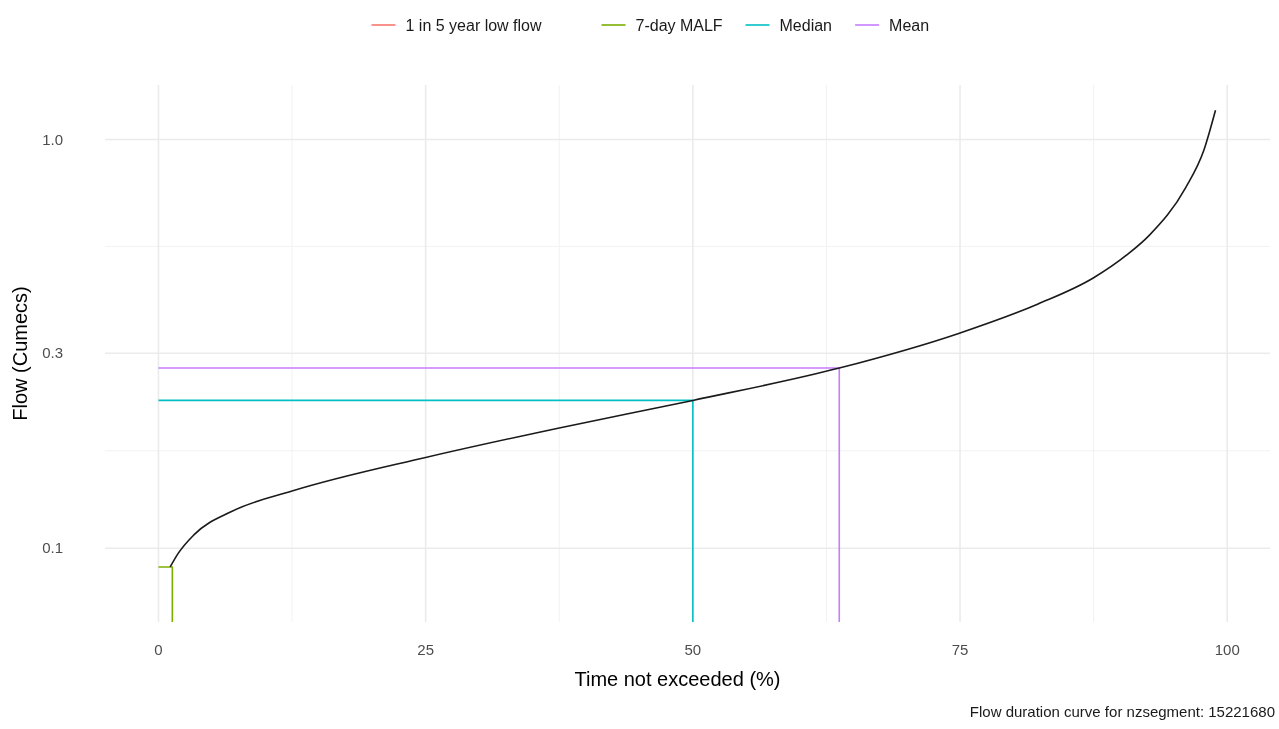  What do you see at coordinates (1227, 649) in the screenshot?
I see `x-tick-label: 100` at bounding box center [1227, 649].